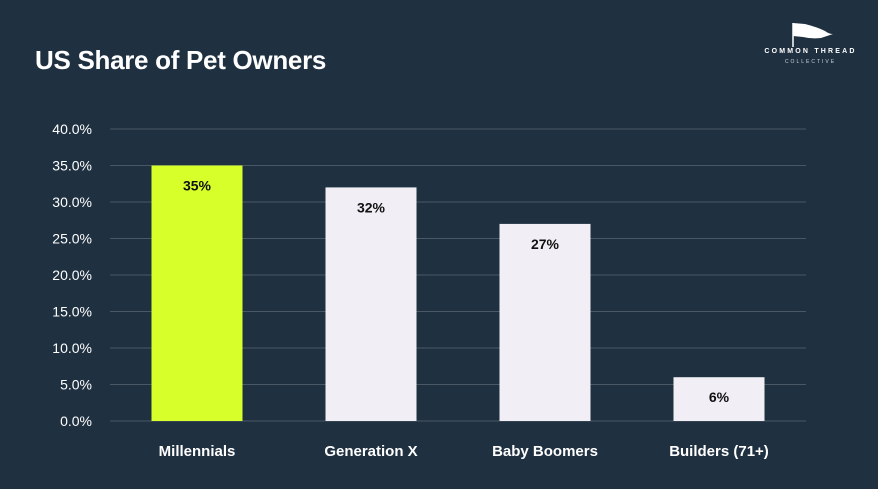  What do you see at coordinates (810, 62) in the screenshot?
I see `logo-subtitle: COLLECTIVE` at bounding box center [810, 62].